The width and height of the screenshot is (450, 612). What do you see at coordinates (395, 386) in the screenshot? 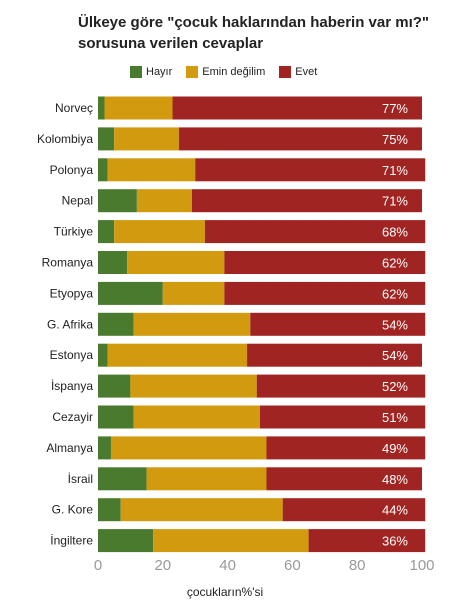
I see `value-label: 52%` at bounding box center [395, 386].